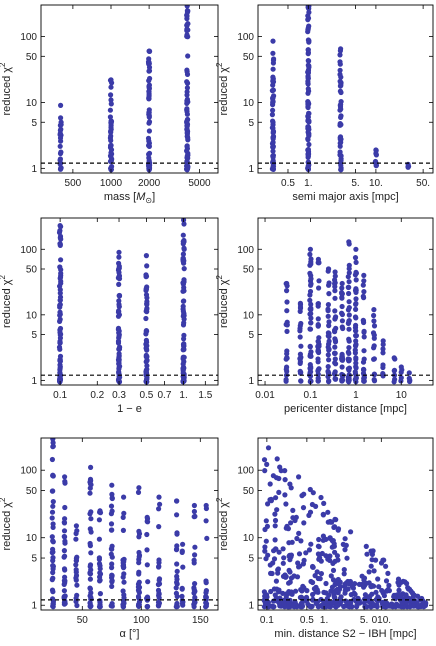 Image resolution: width=436 pixels, height=646 pixels. What do you see at coordinates (146, 395) in the screenshot?
I see `x-tick-label: 0.5` at bounding box center [146, 395].